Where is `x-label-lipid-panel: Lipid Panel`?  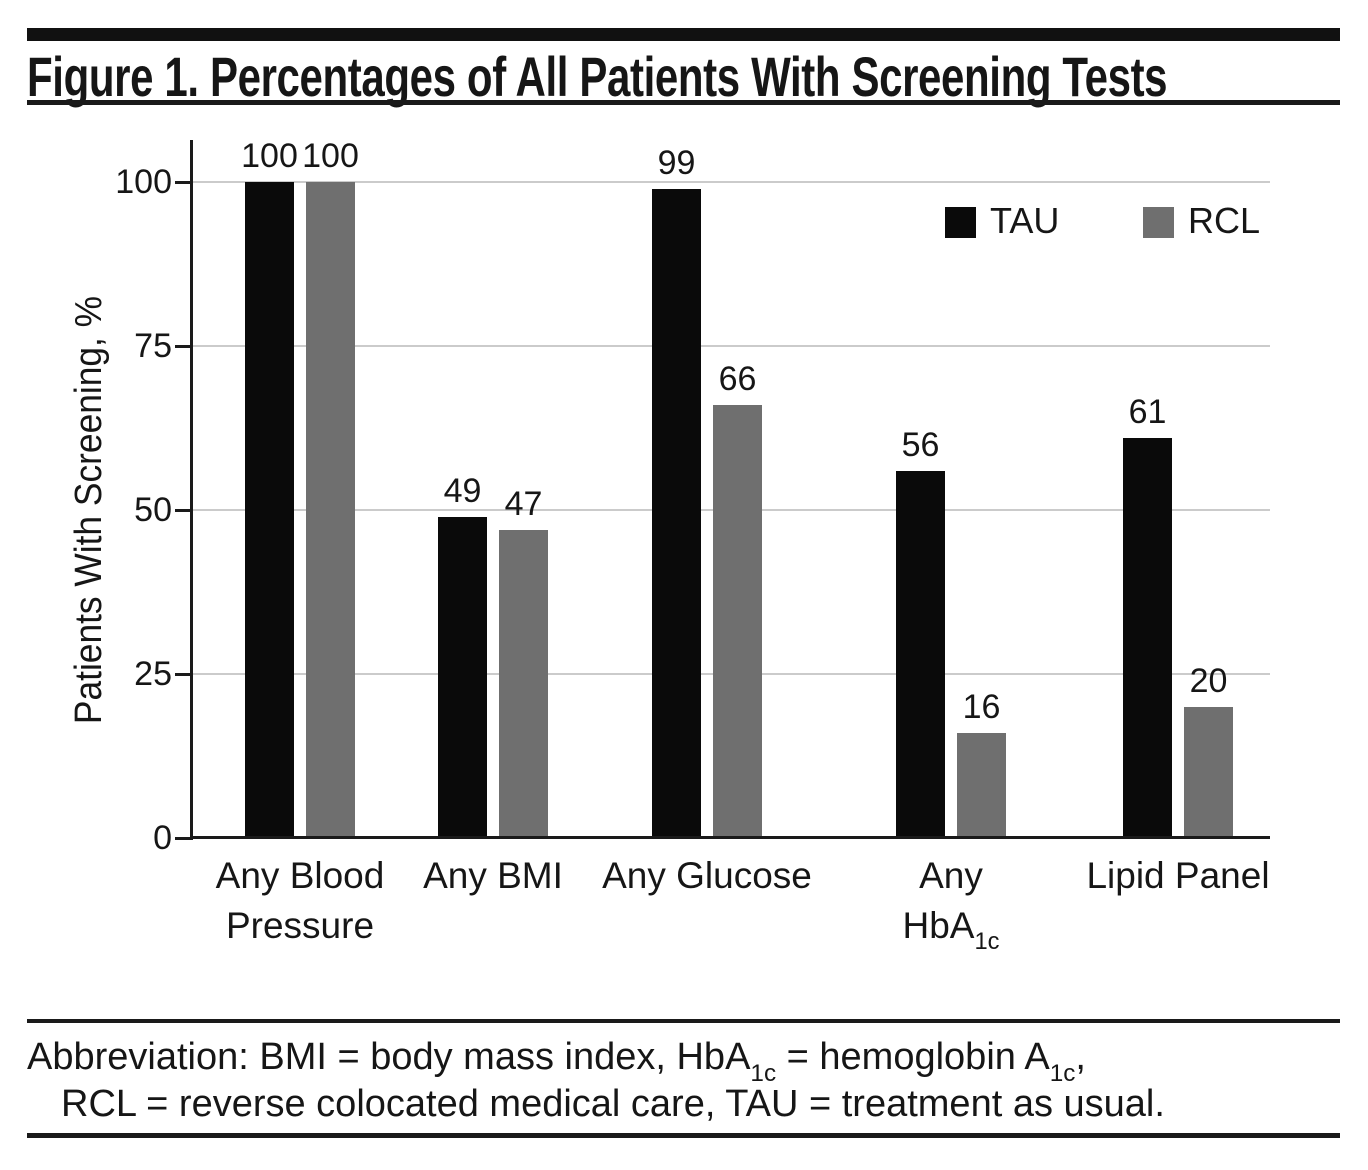 x-label-lipid-panel: Lipid Panel is located at coordinates (1178, 876).